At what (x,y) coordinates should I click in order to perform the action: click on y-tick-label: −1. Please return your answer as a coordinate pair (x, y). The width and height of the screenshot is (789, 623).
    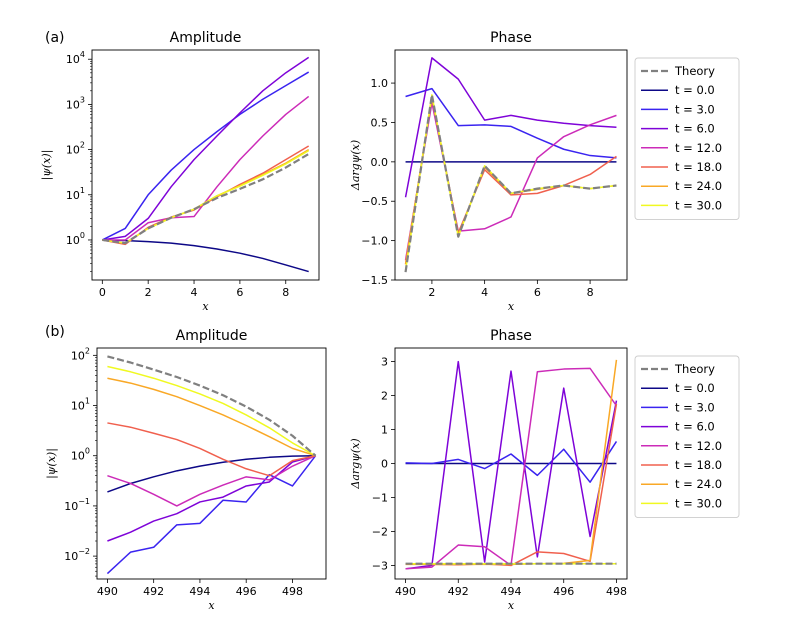
    Looking at the image, I should click on (380, 497).